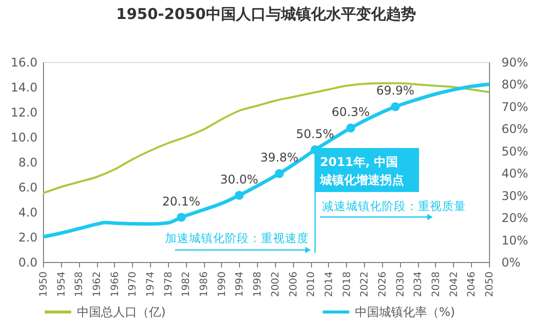  Describe the element at coordinates (515, 129) in the screenshot. I see `y2-tick-label: 60%` at that location.